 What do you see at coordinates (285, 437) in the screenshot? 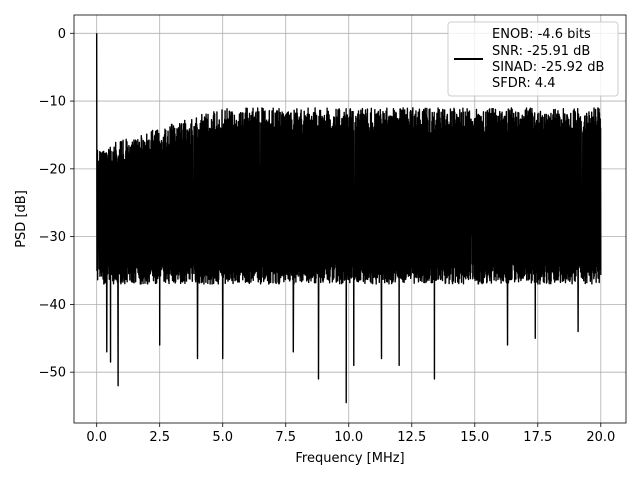
I see `x-tick-label: 7.5` at bounding box center [285, 437].